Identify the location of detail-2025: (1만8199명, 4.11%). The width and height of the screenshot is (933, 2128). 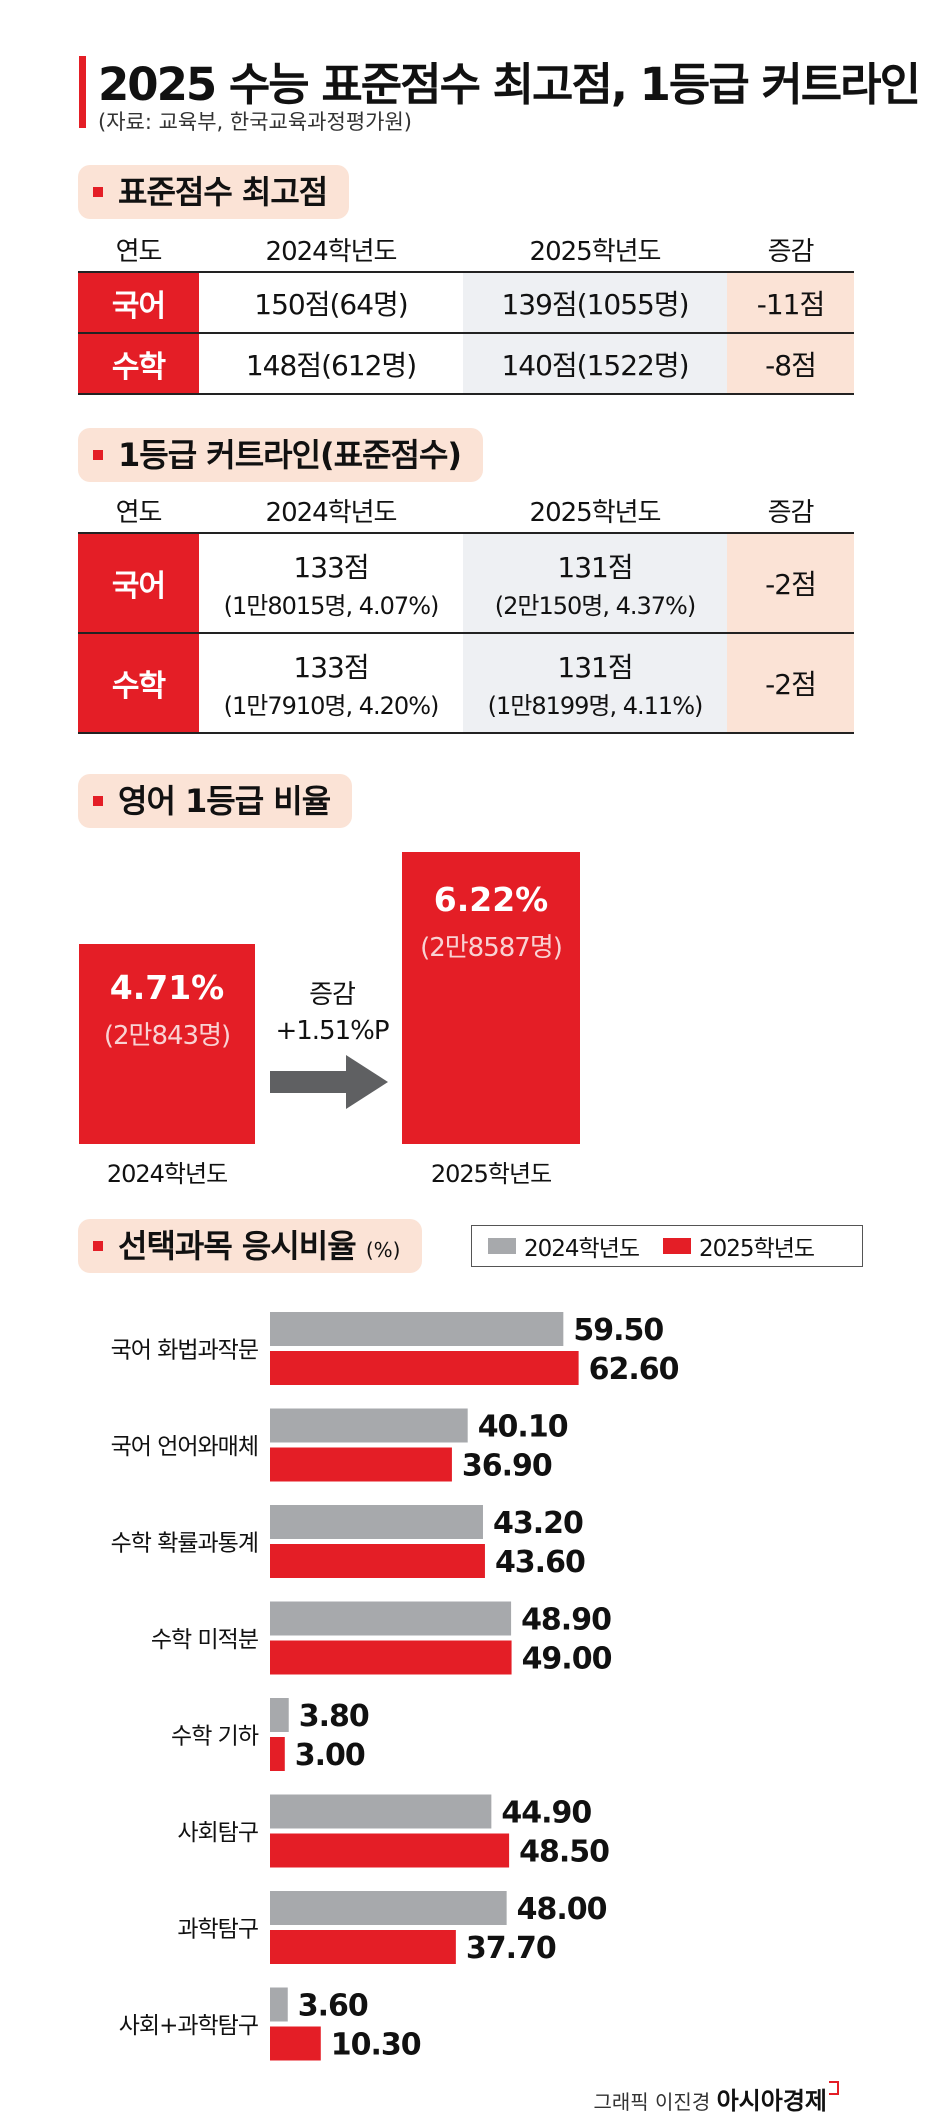
(595, 705).